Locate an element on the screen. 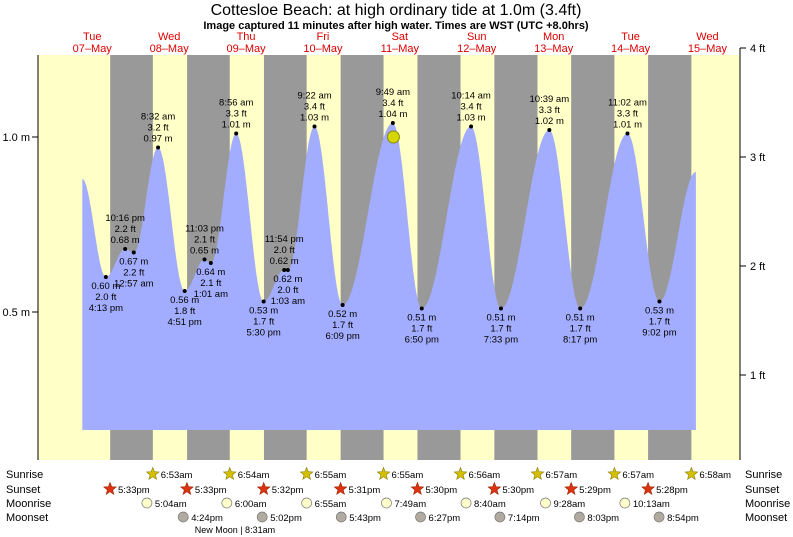  moonrise-time-label: 10:13am is located at coordinates (651, 504).